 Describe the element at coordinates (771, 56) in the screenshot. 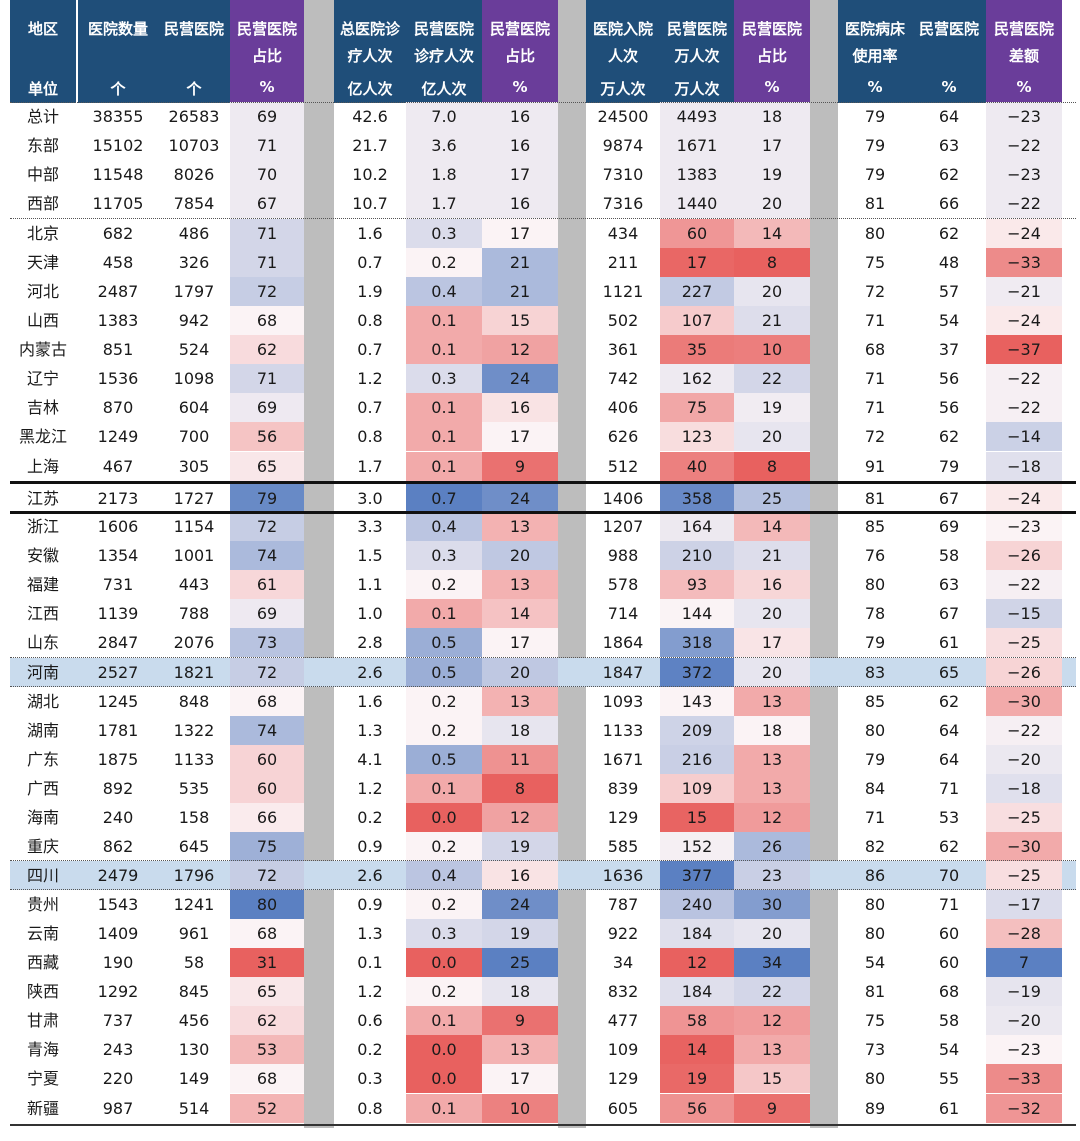

I see `header-line-2: 占比` at that location.